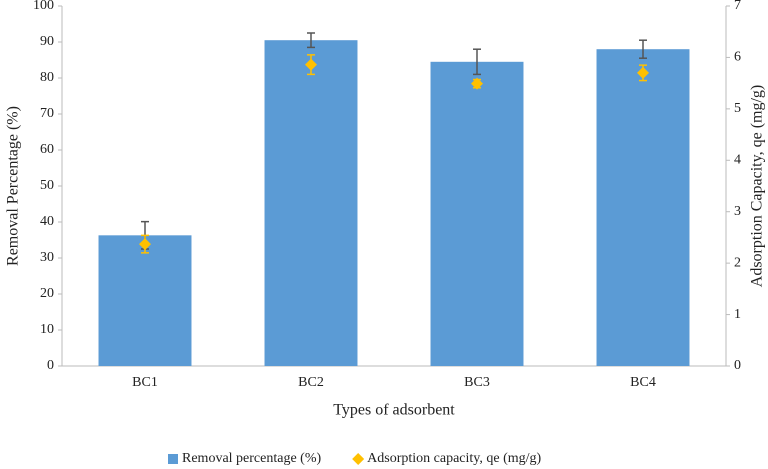 This screenshot has height=469, width=768. Describe the element at coordinates (251, 458) in the screenshot. I see `legend-label: Removal percentage (%)` at that location.